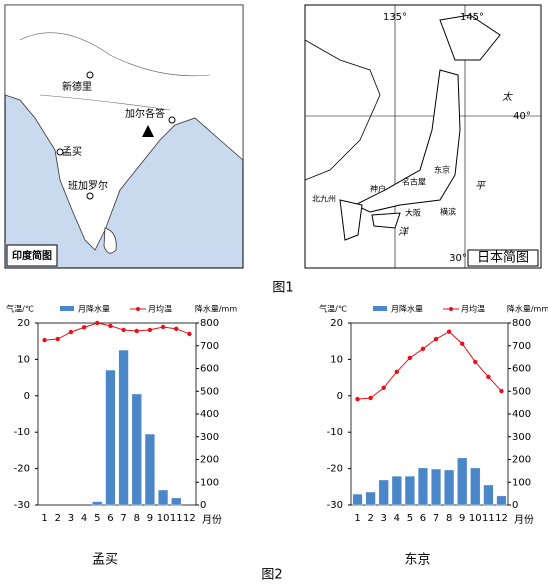 The width and height of the screenshot is (548, 585). Describe the element at coordinates (414, 182) in the screenshot. I see `city-label: 名古屋` at that location.